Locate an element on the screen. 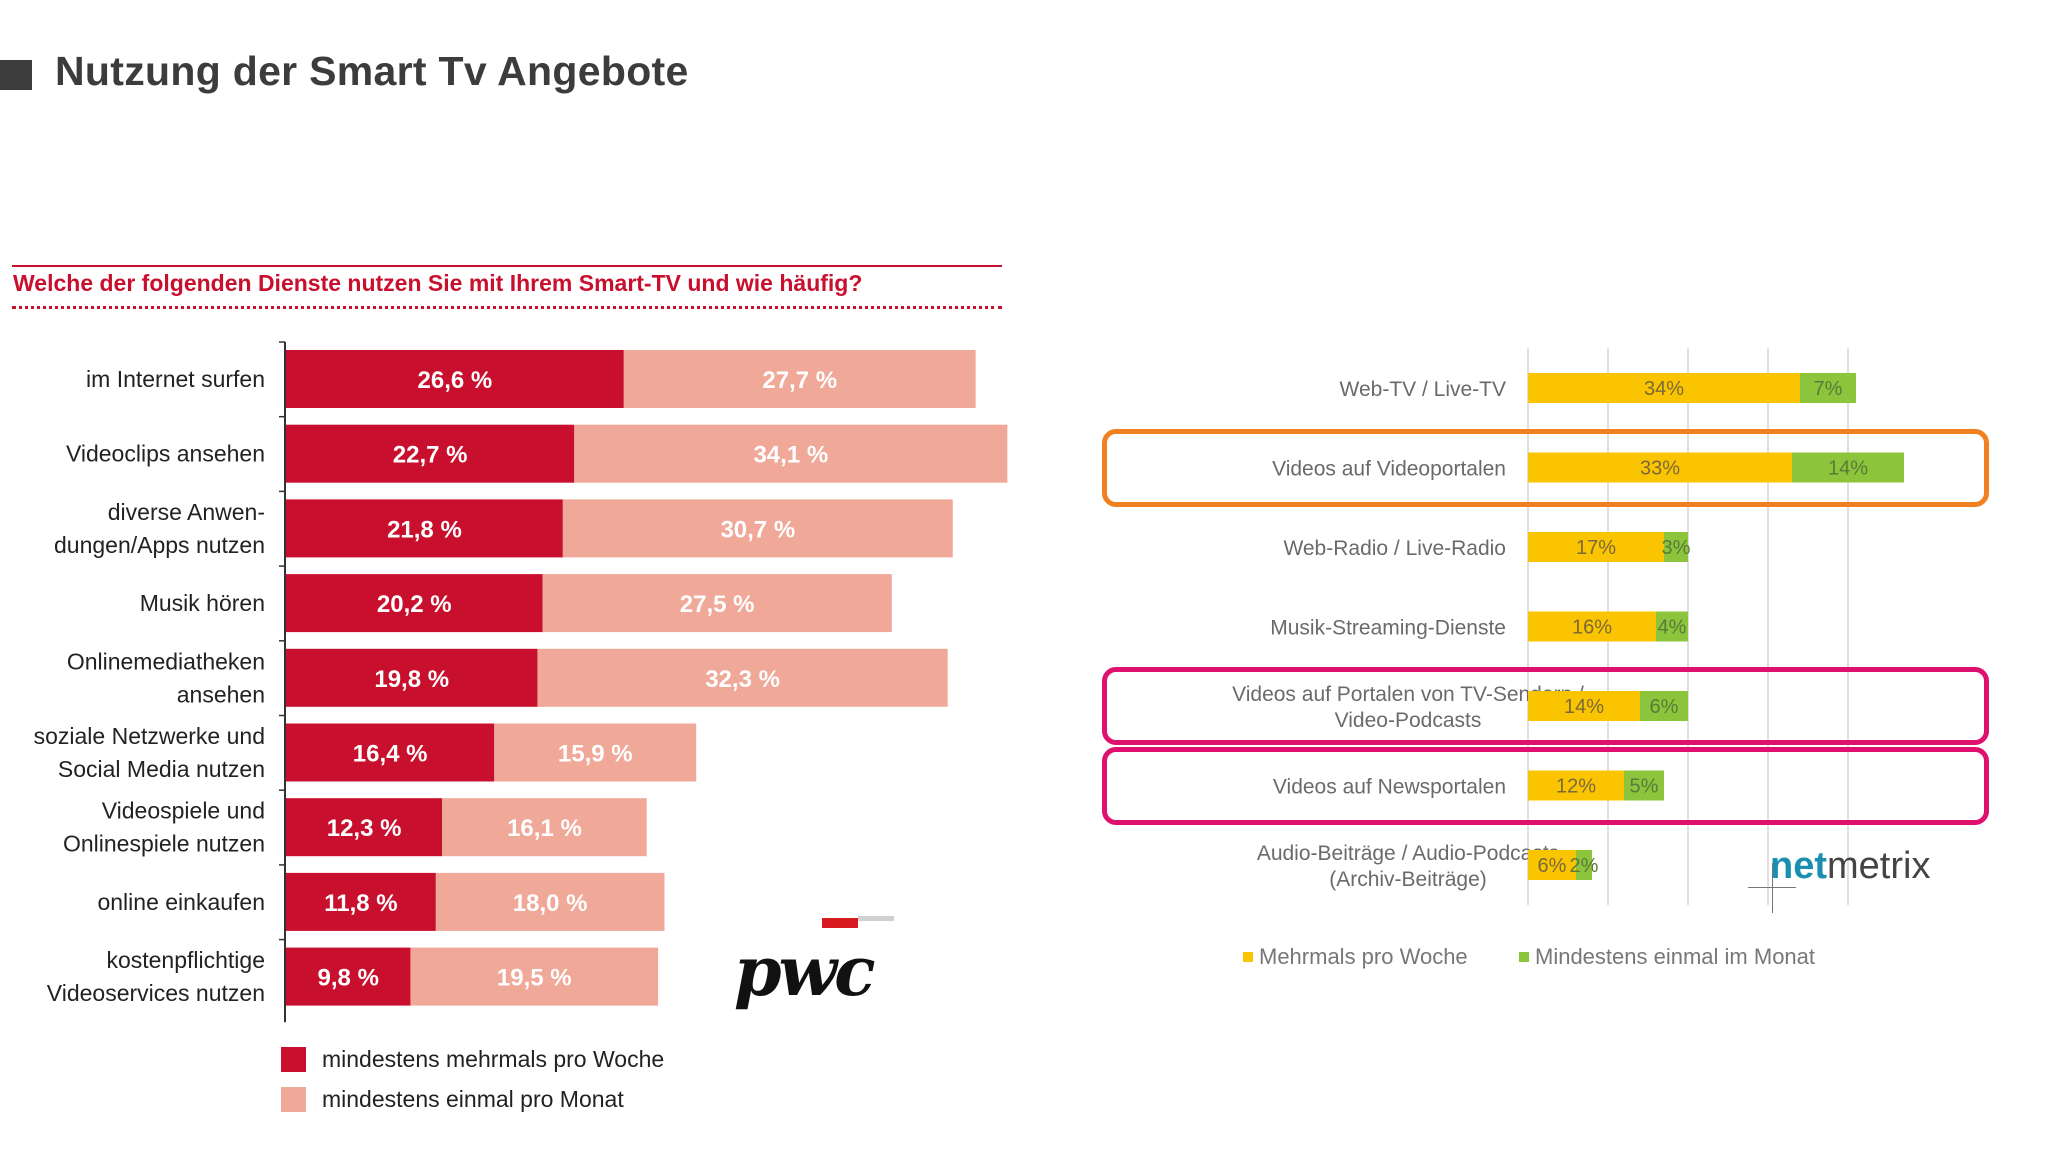 The width and height of the screenshot is (2048, 1152). bar-value-label: 34,1 % is located at coordinates (790, 455).